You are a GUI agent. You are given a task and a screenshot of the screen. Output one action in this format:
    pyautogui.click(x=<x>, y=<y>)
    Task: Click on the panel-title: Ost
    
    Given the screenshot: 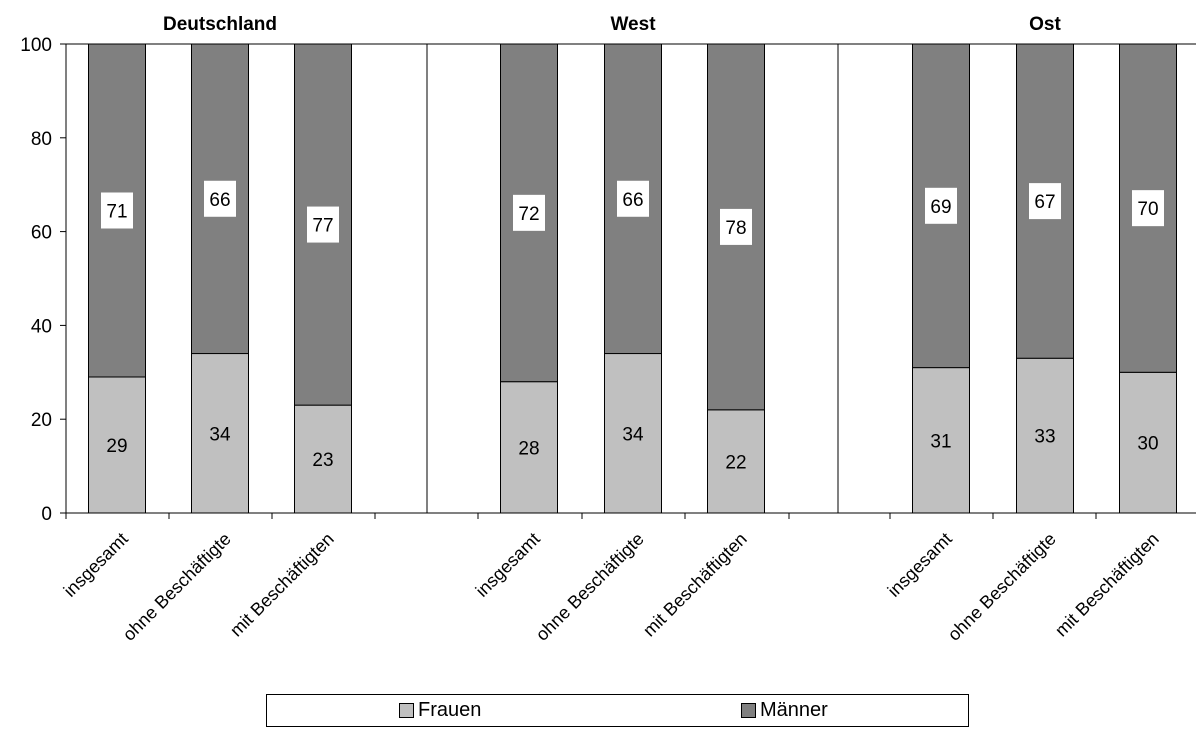 What is the action you would take?
    pyautogui.click(x=1045, y=24)
    